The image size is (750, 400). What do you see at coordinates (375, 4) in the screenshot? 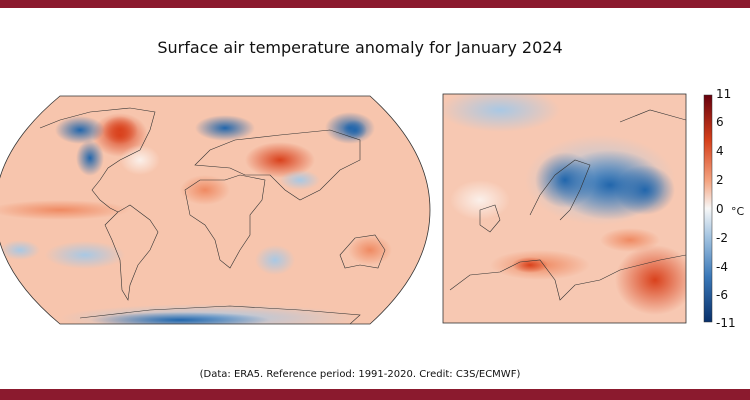
I see `top-banner` at bounding box center [375, 4].